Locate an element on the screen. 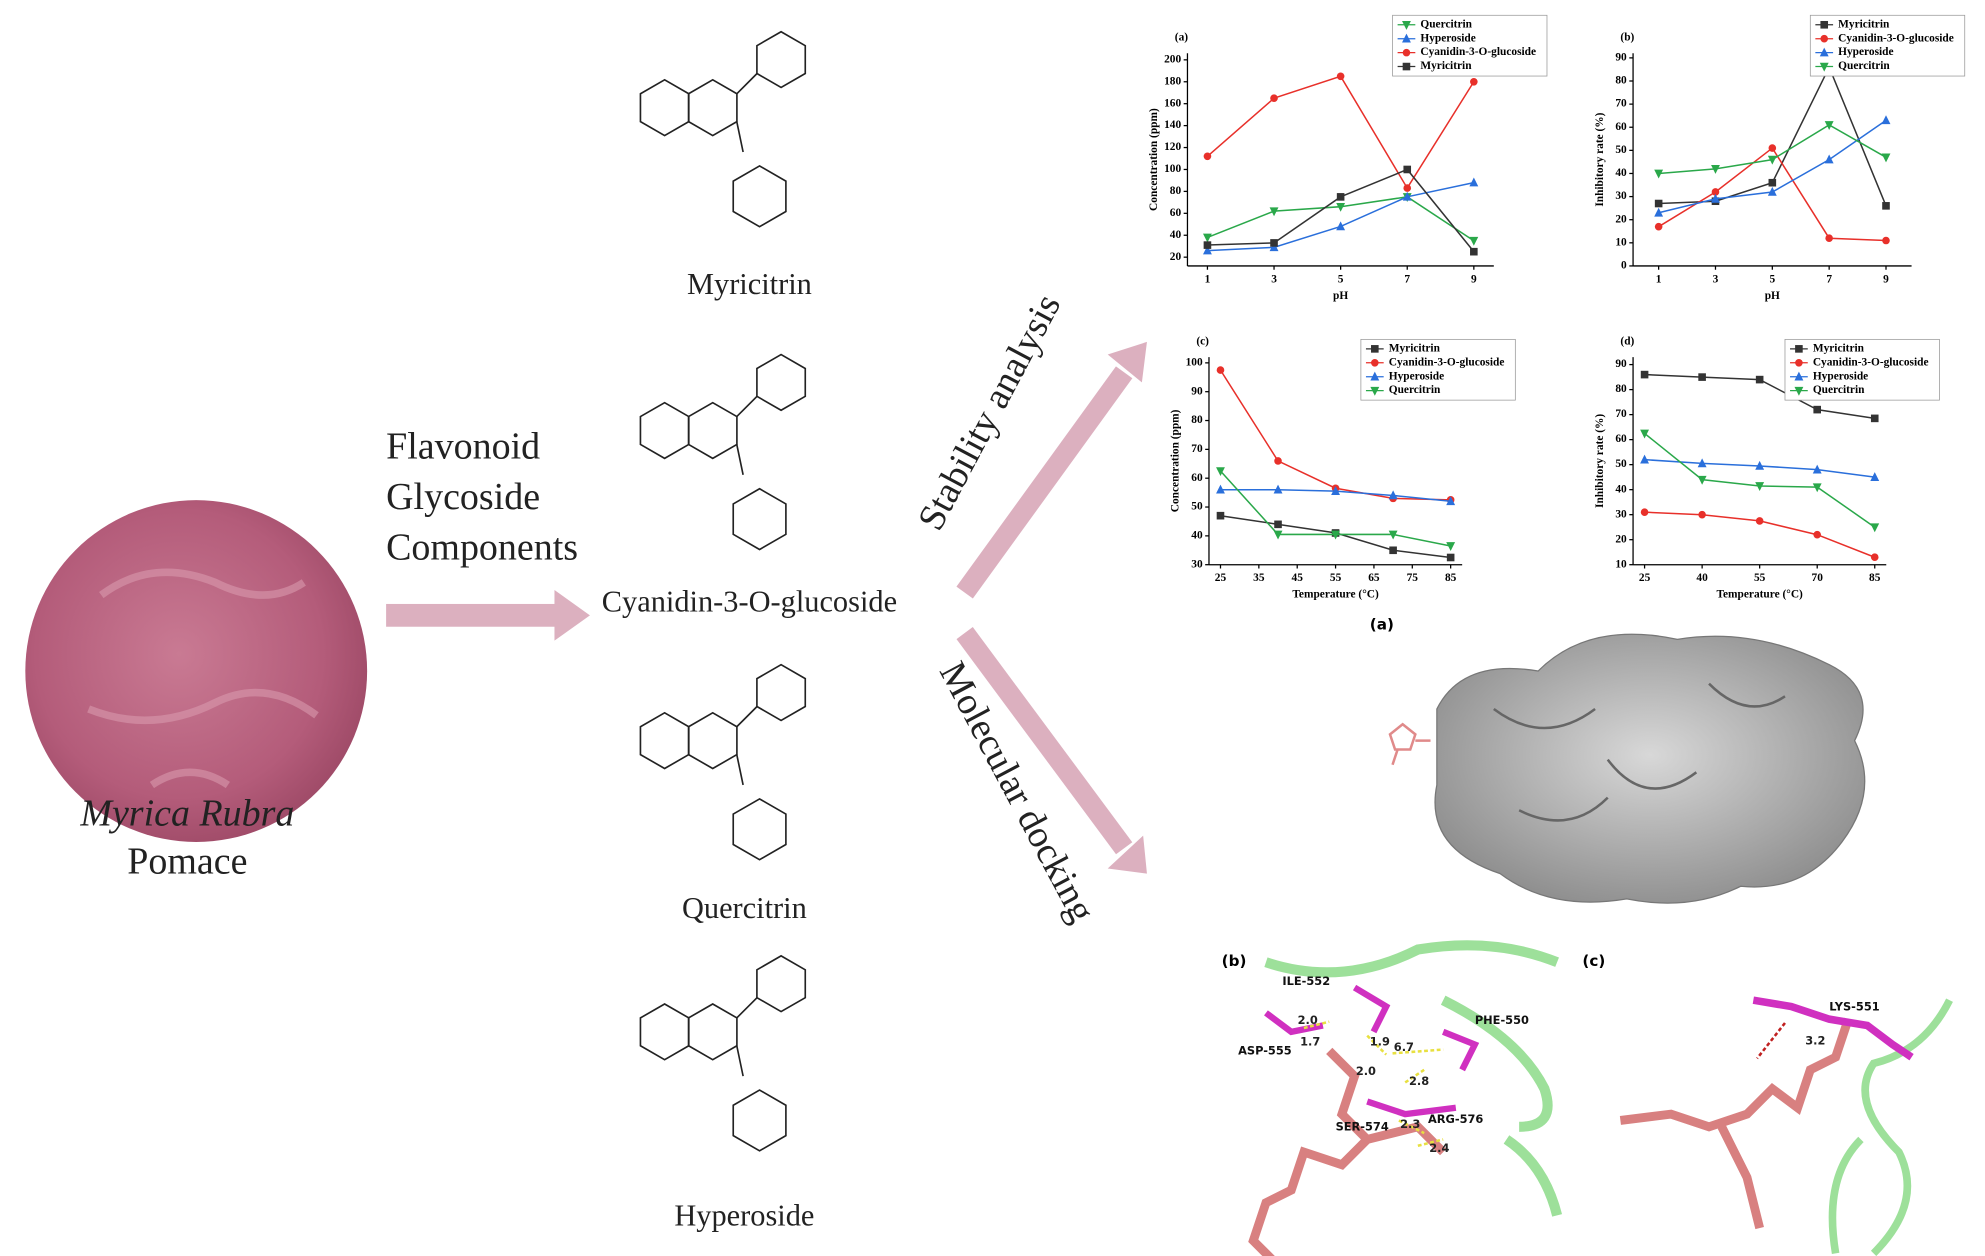  legend-box is located at coordinates (1887, 45).